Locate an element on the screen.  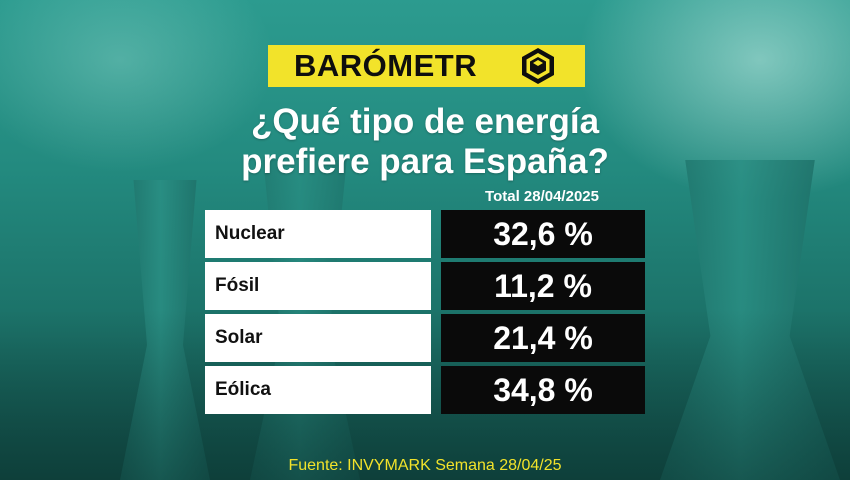
row-label-box: Solar is located at coordinates (318, 338).